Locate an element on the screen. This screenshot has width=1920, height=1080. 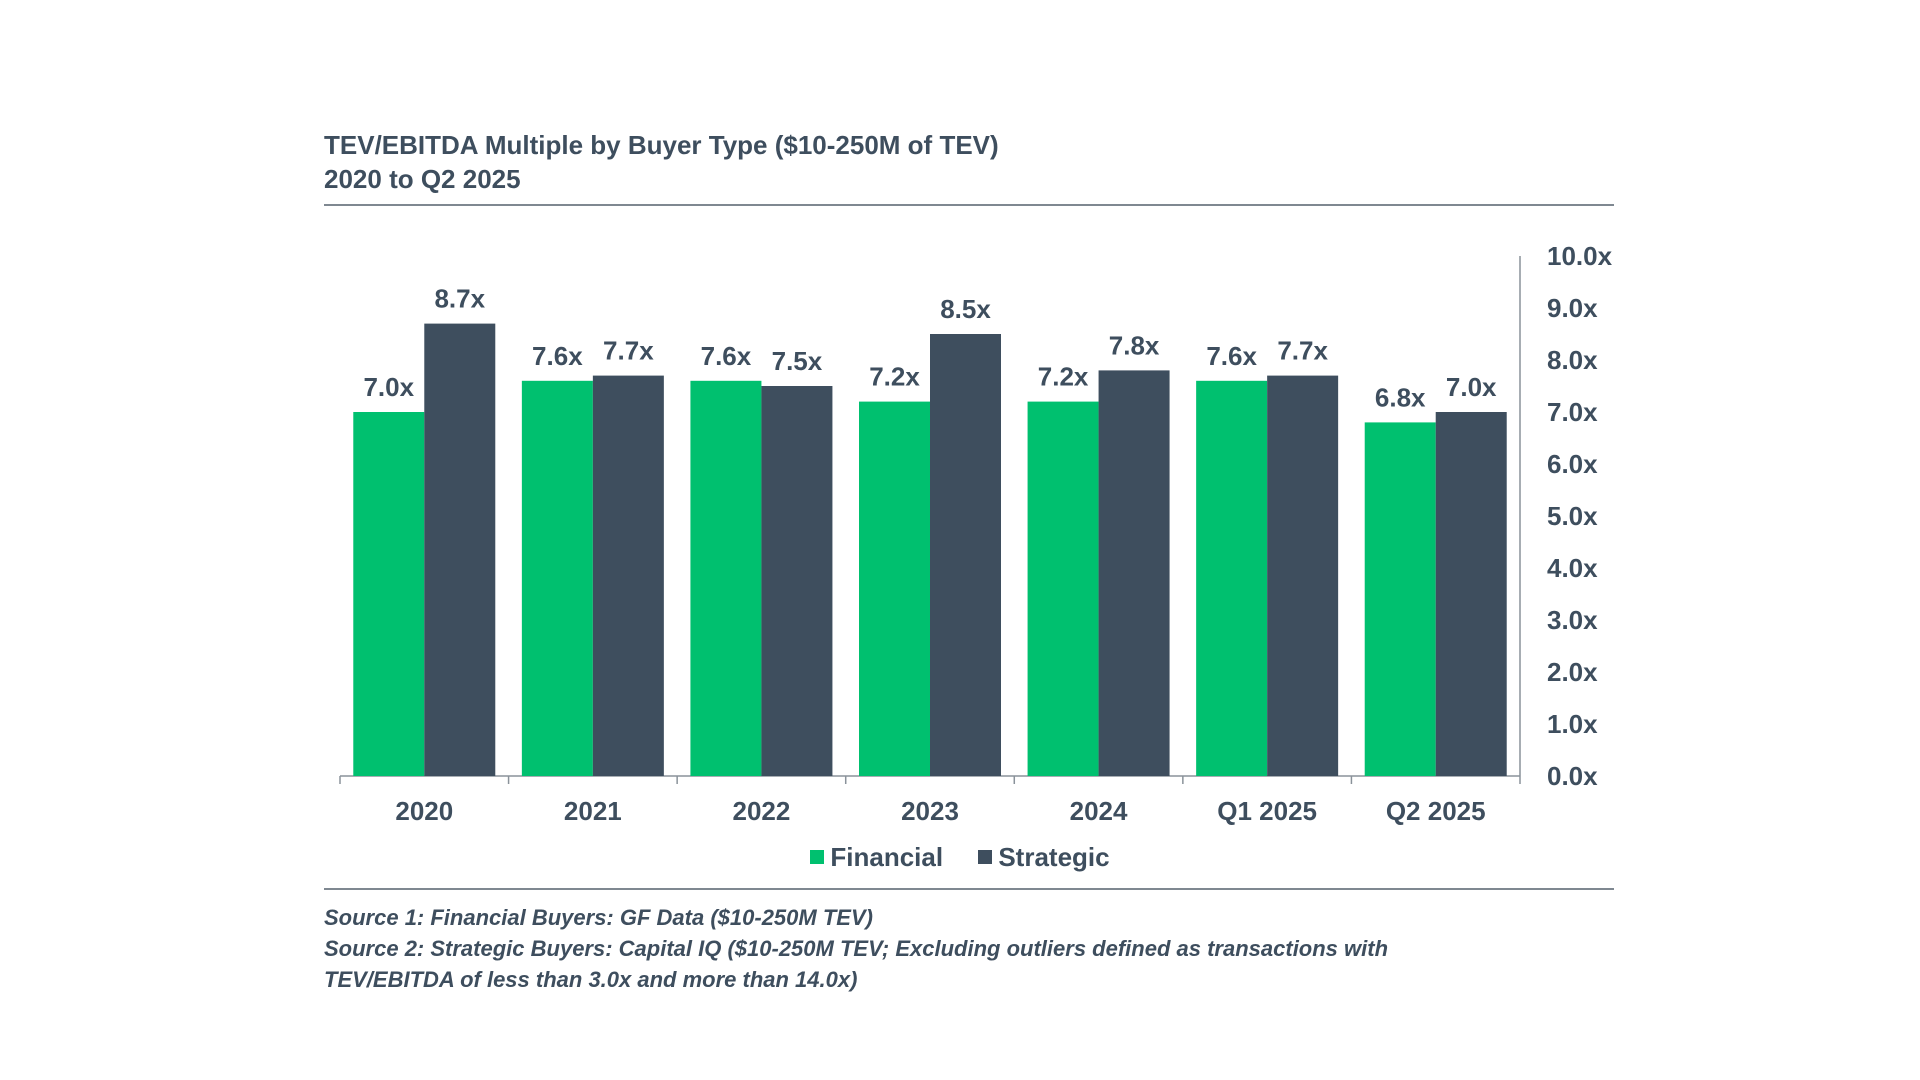
bottom-divider is located at coordinates (969, 889).